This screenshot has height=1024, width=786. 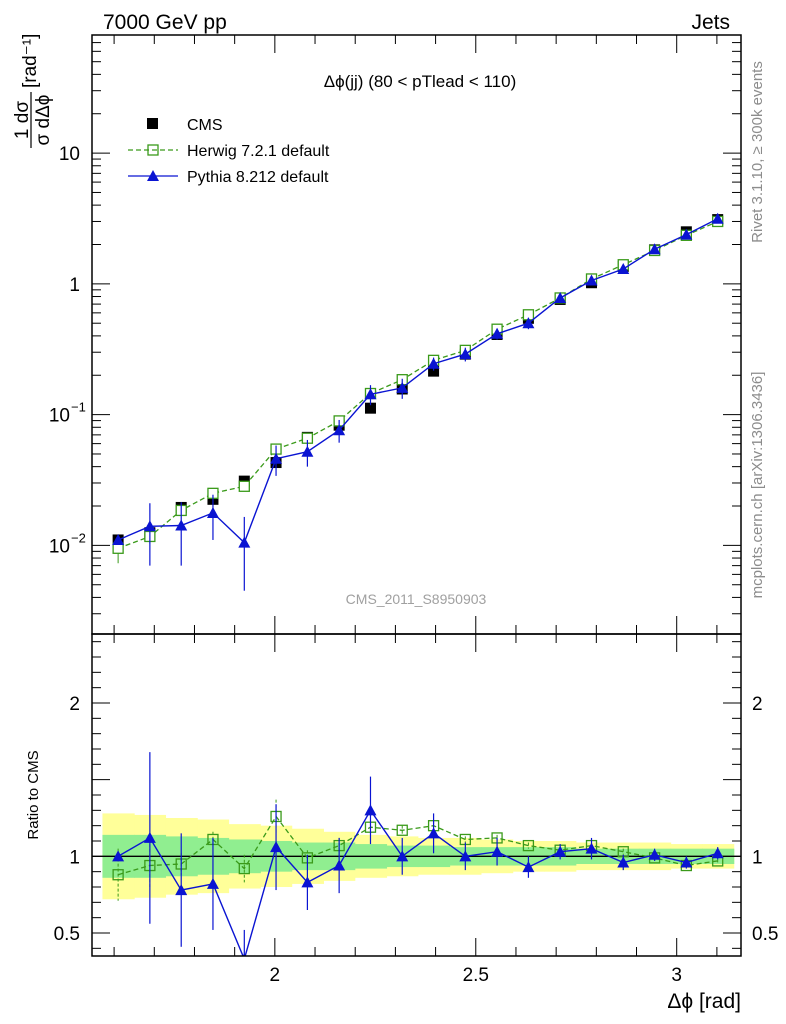 I want to click on legend-label-herwig: Herwig 7.2.1 default, so click(x=258, y=151).